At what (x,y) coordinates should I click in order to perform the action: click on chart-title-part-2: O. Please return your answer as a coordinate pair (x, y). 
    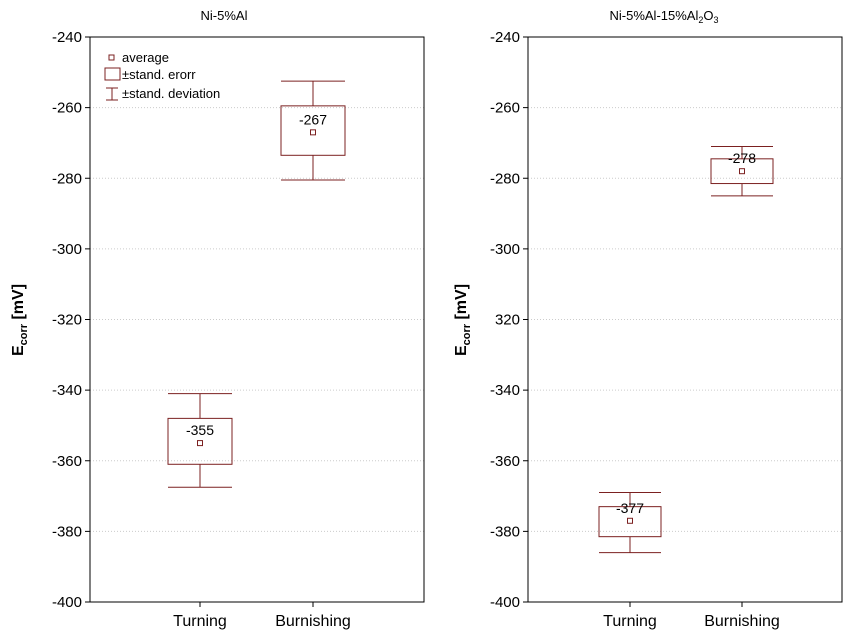
    Looking at the image, I should click on (708, 15).